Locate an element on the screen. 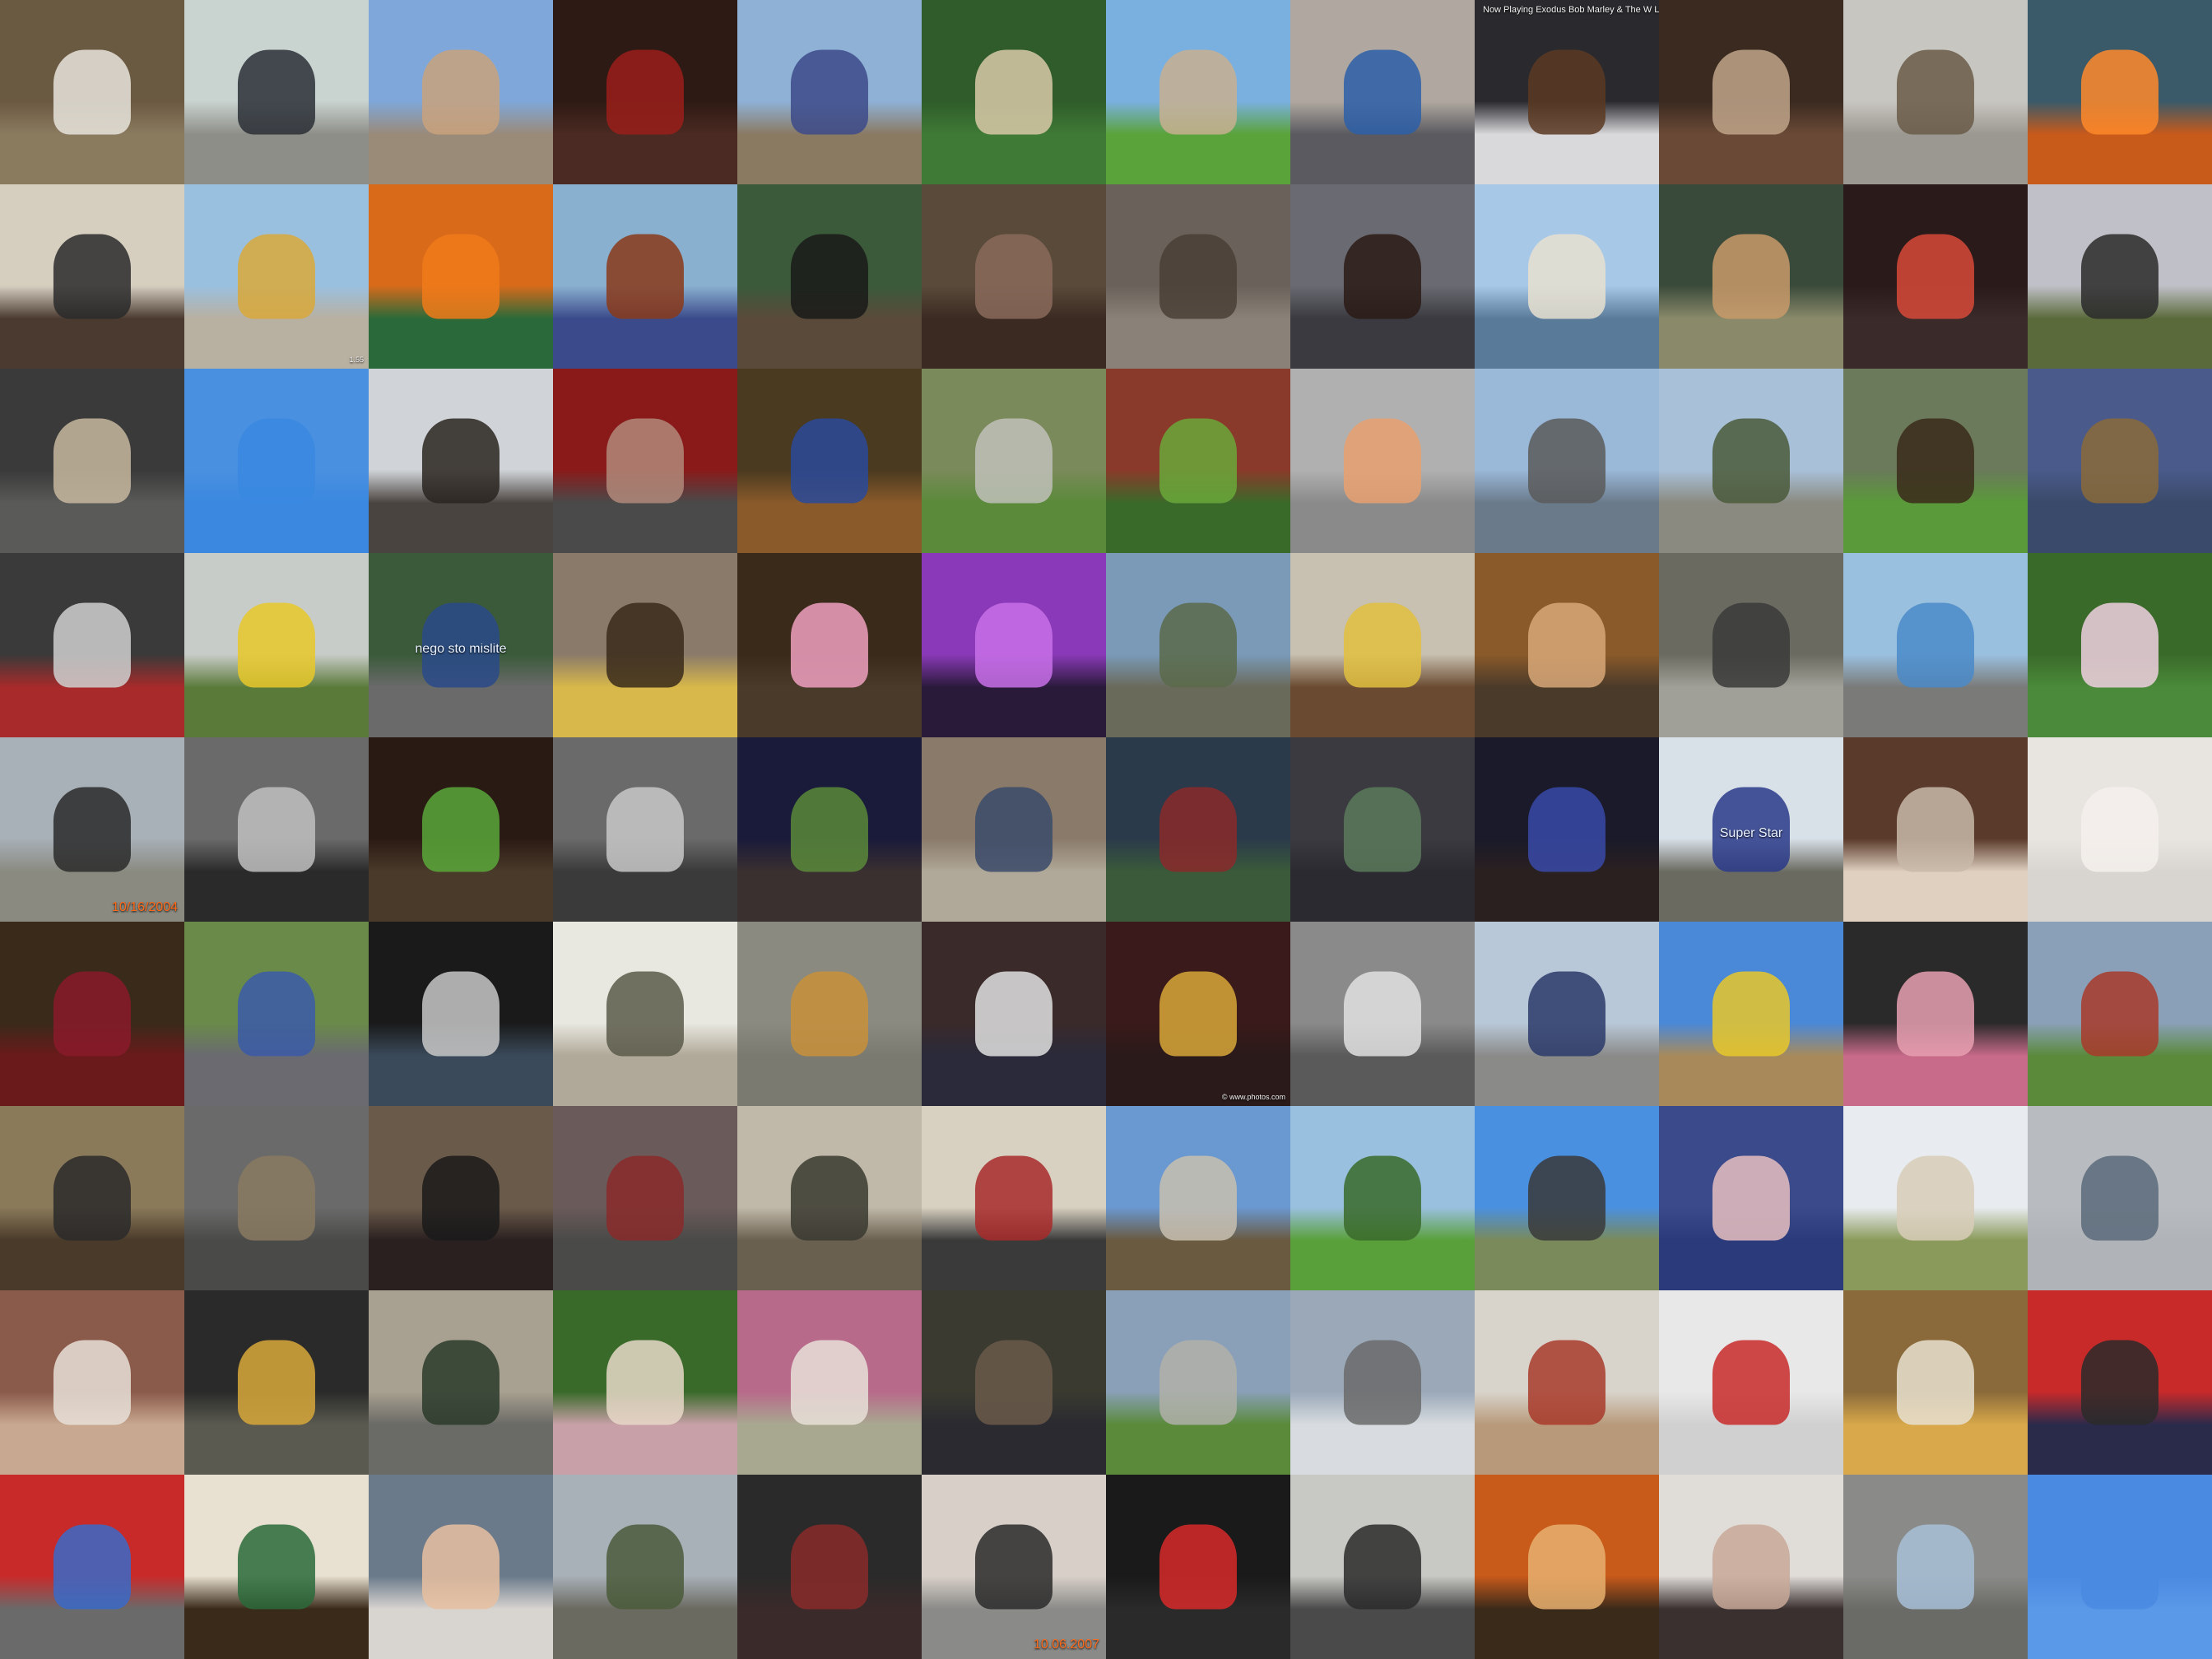 The height and width of the screenshot is (1659, 2212). photo-skateboard-park is located at coordinates (1014, 1382).